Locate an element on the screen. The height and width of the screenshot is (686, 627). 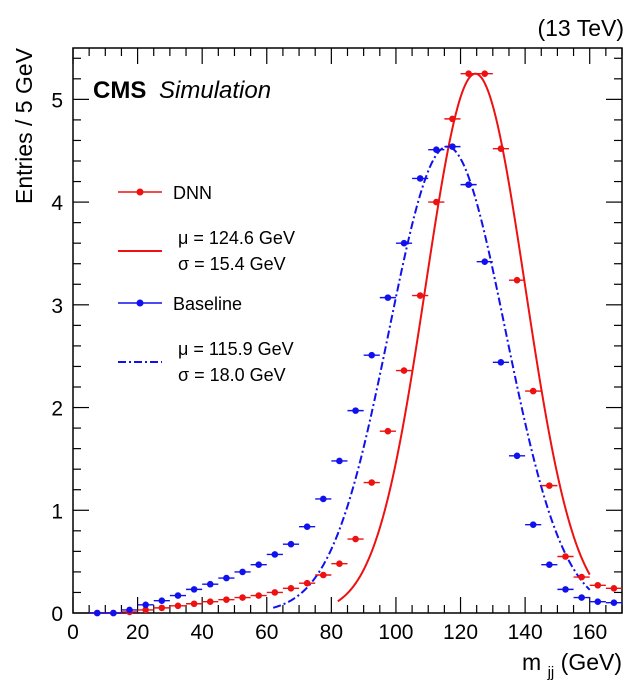
cms-label-italic: Simulation is located at coordinates (215, 90).